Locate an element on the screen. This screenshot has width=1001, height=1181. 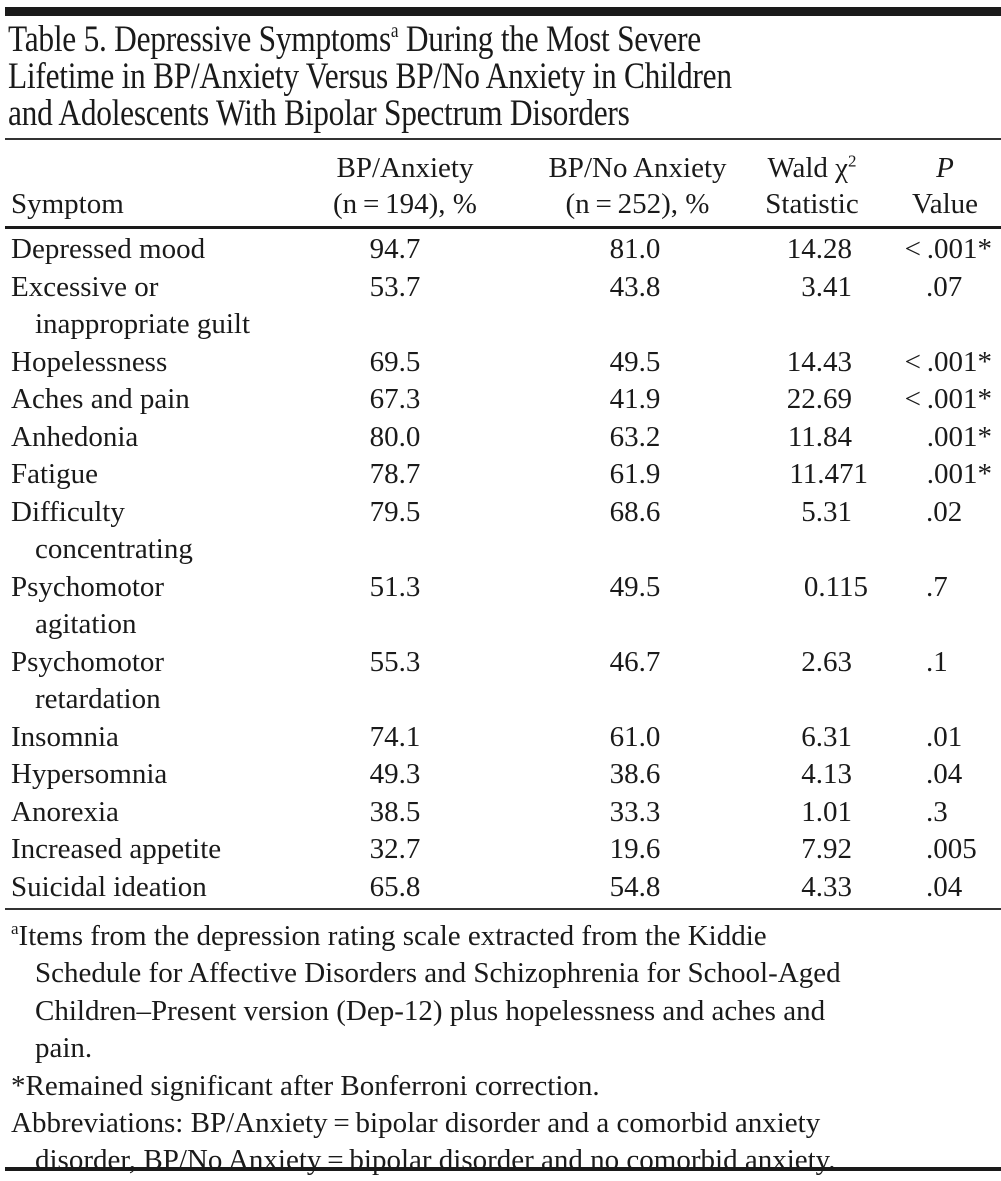
cell-bp-anxiety: 32.7 is located at coordinates (395, 849).